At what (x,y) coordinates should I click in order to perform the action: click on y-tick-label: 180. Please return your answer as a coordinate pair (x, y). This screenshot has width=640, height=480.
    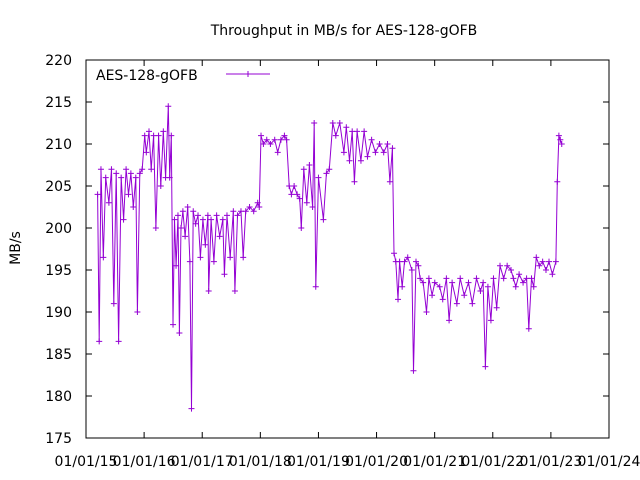
    Looking at the image, I should click on (58, 397).